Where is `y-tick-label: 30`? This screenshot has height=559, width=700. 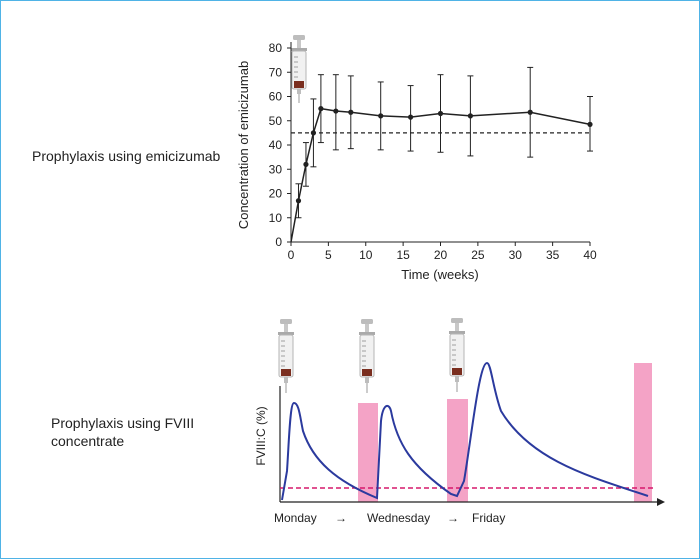 y-tick-label: 30 is located at coordinates (276, 169).